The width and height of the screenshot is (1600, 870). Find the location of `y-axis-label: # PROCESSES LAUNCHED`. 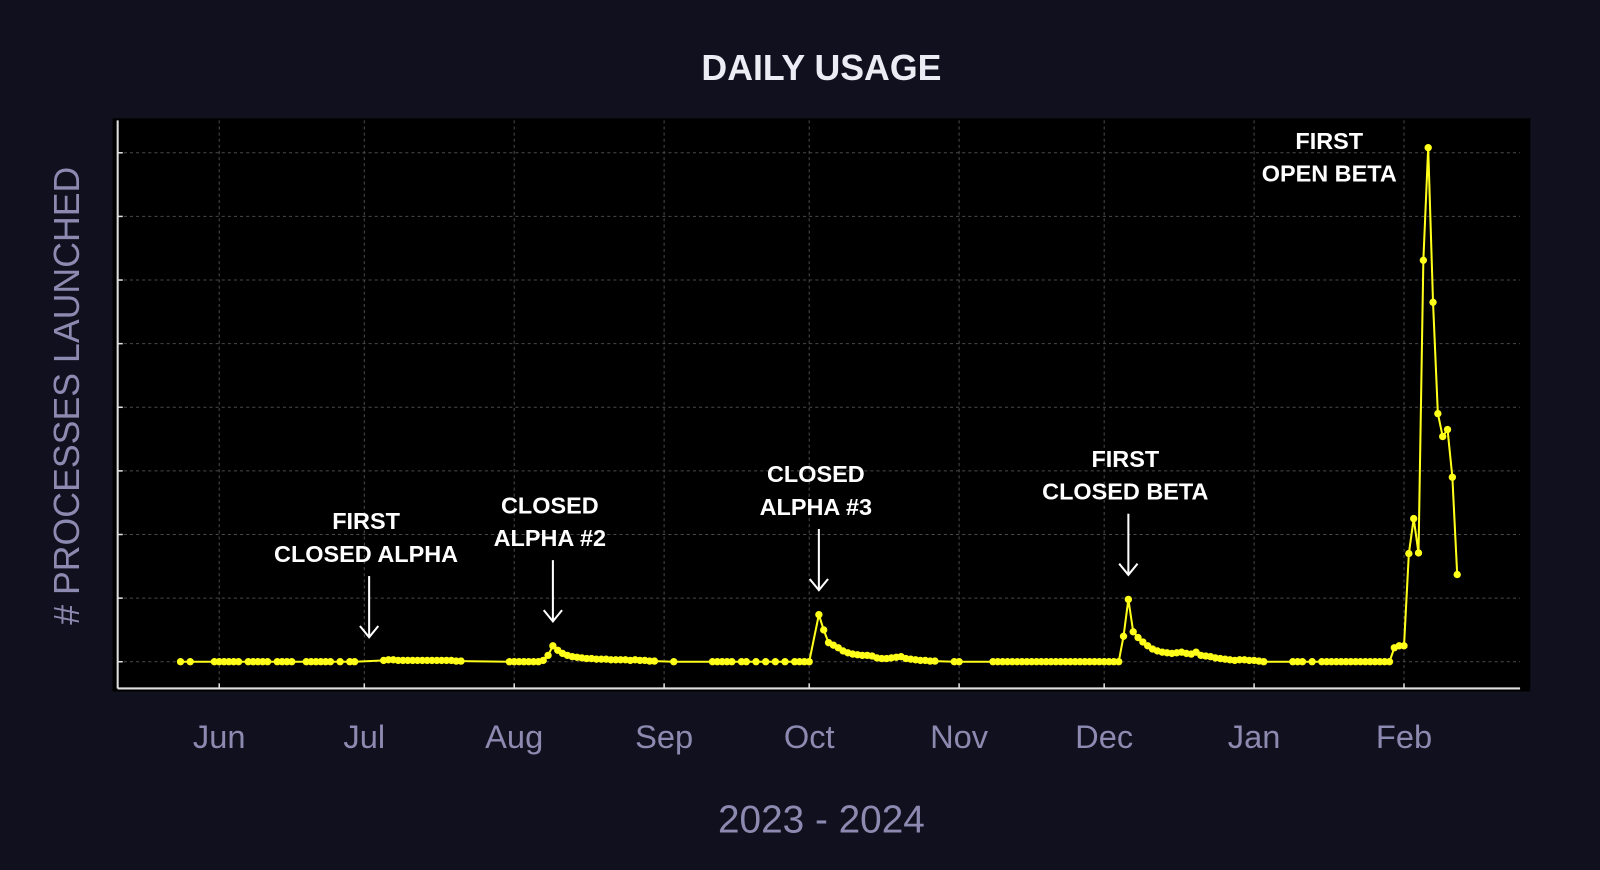

y-axis-label: # PROCESSES LAUNCHED is located at coordinates (67, 396).